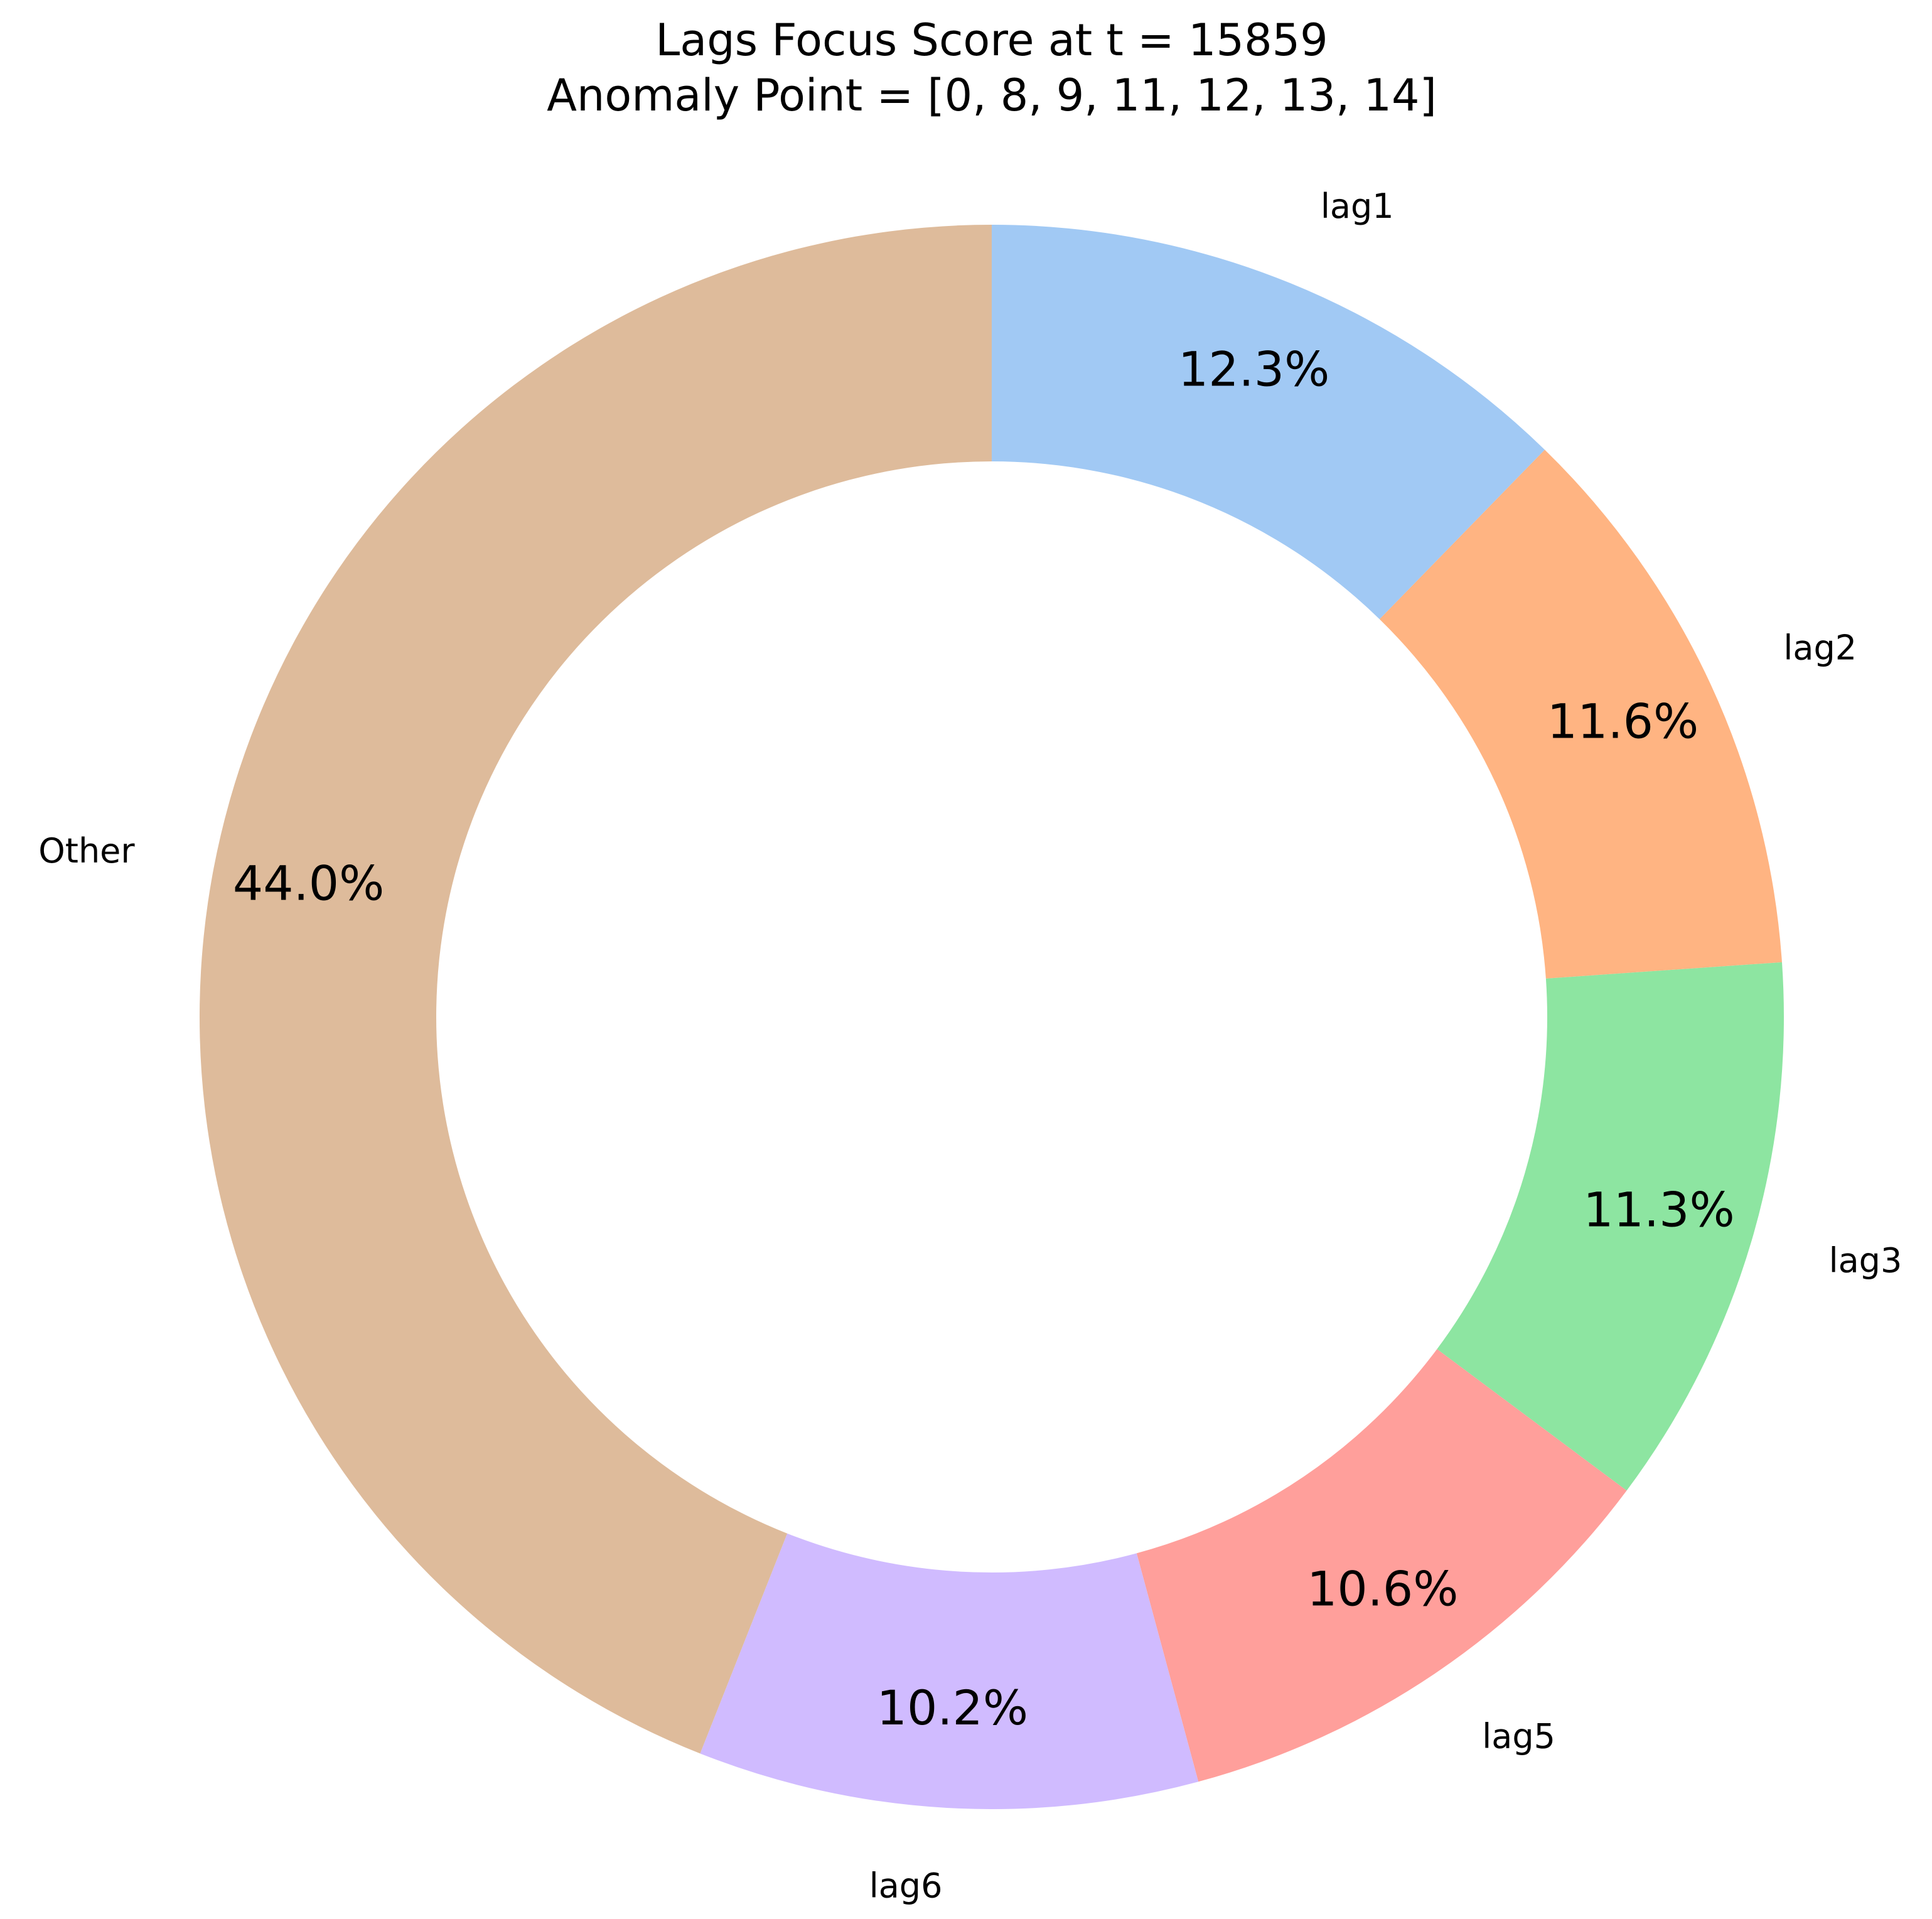  I want to click on slice-label-lag1: lag1, so click(1357, 206).